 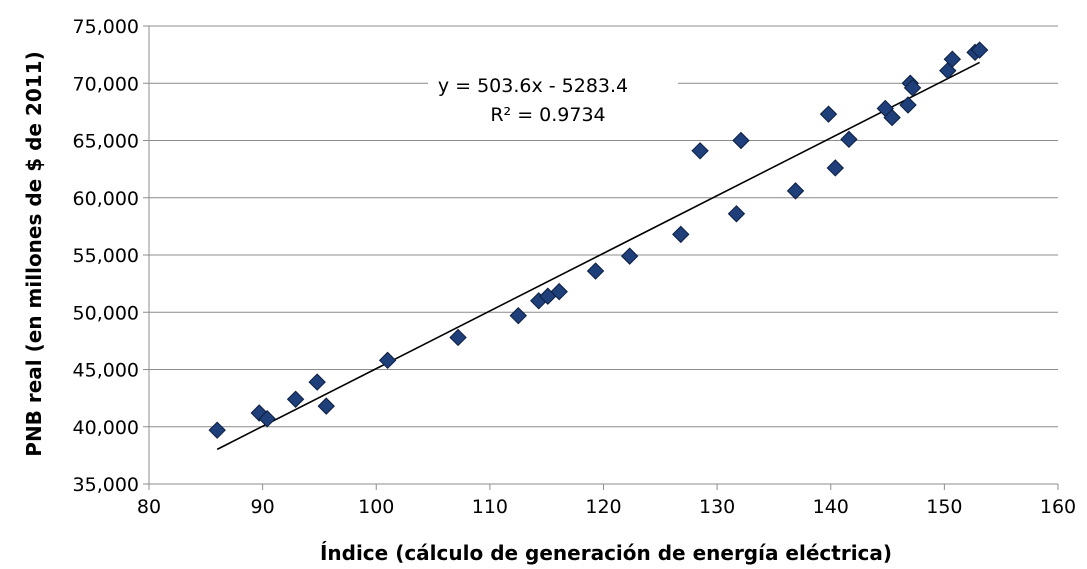 What do you see at coordinates (603, 507) in the screenshot?
I see `x-tick-label: 120` at bounding box center [603, 507].